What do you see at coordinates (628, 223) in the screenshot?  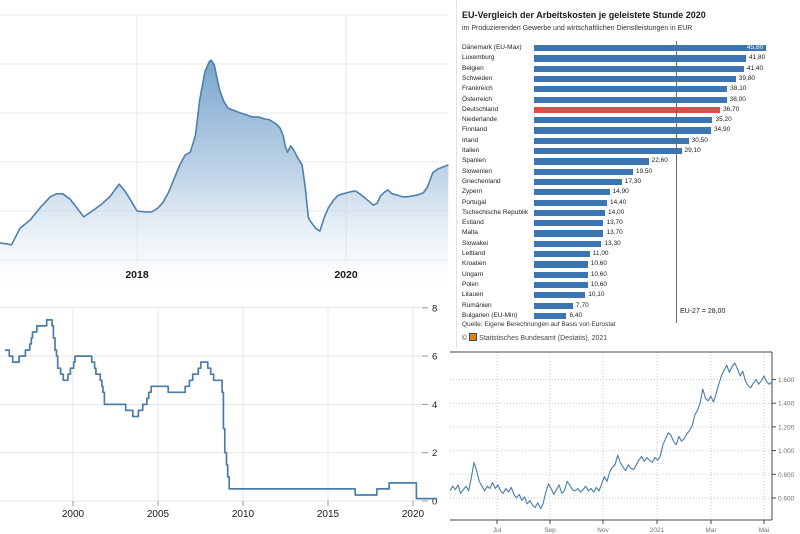 I see `bar-row: Estland 13,70` at bounding box center [628, 223].